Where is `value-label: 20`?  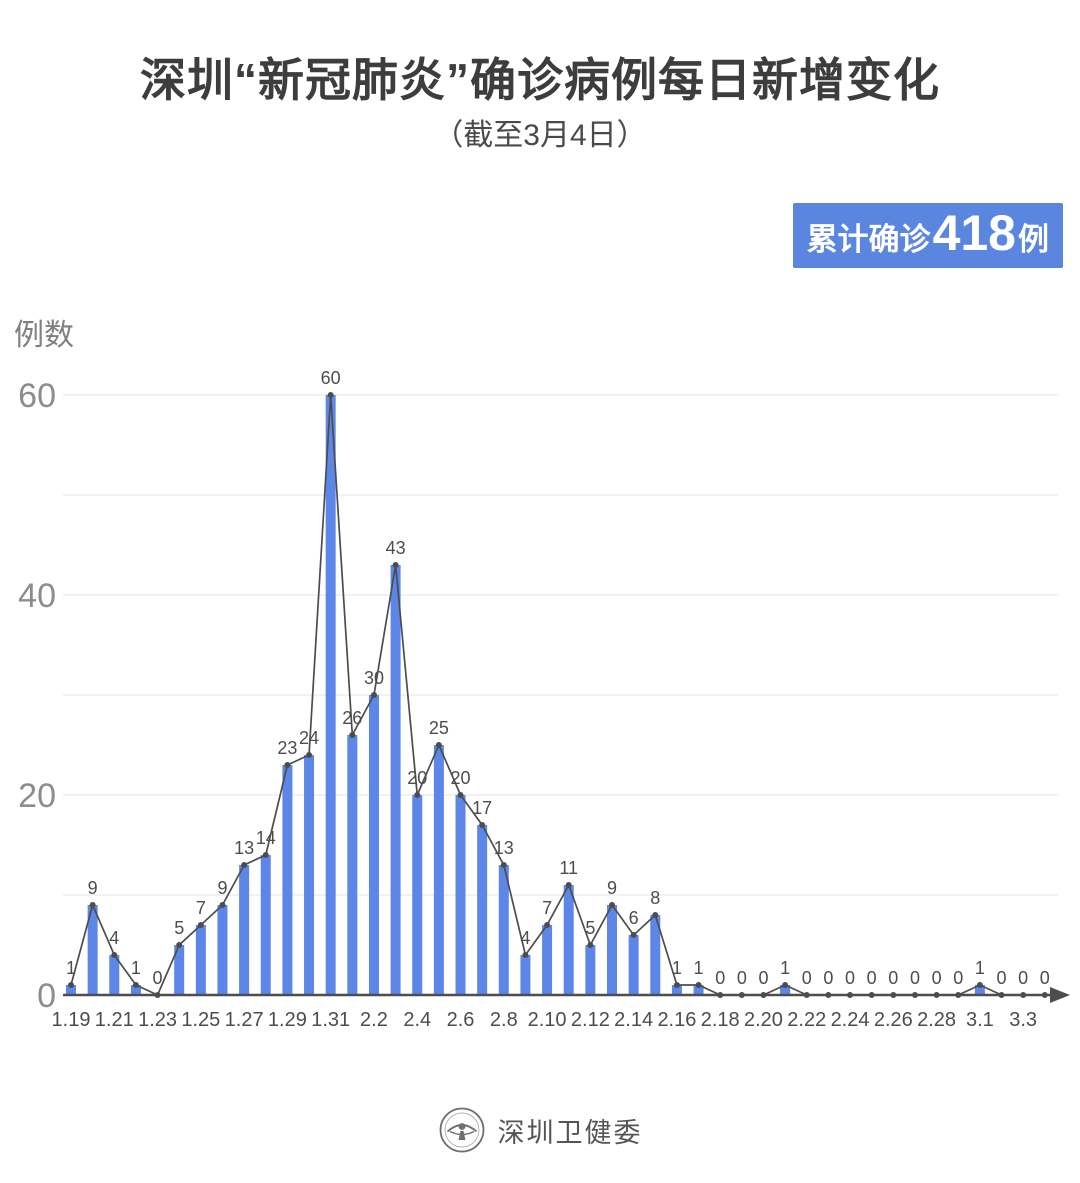 value-label: 20 is located at coordinates (417, 778).